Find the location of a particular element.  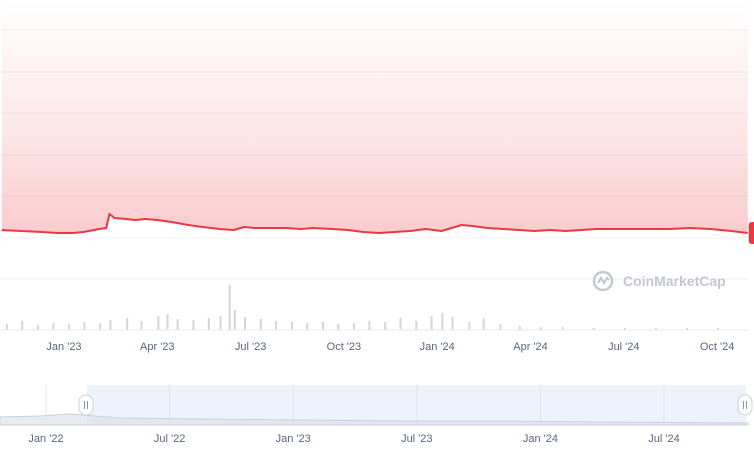

x-tick-label: Oct '24 is located at coordinates (717, 347).